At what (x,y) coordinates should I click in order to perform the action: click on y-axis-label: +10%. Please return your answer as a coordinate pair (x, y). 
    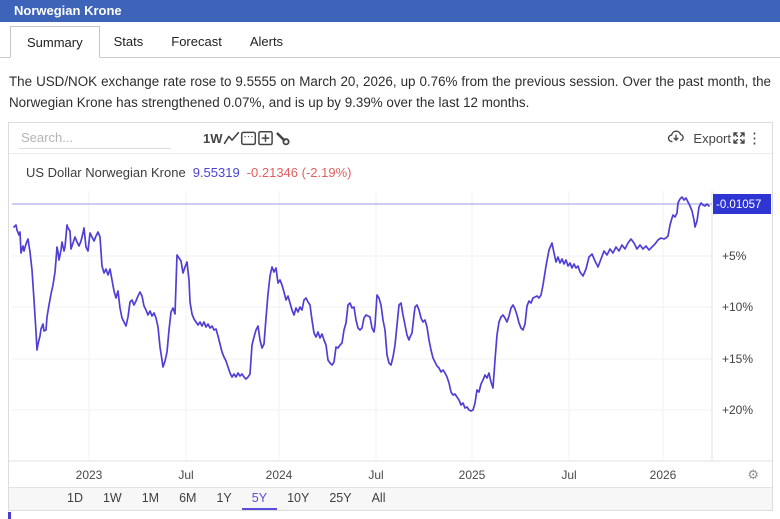
    Looking at the image, I should click on (737, 307).